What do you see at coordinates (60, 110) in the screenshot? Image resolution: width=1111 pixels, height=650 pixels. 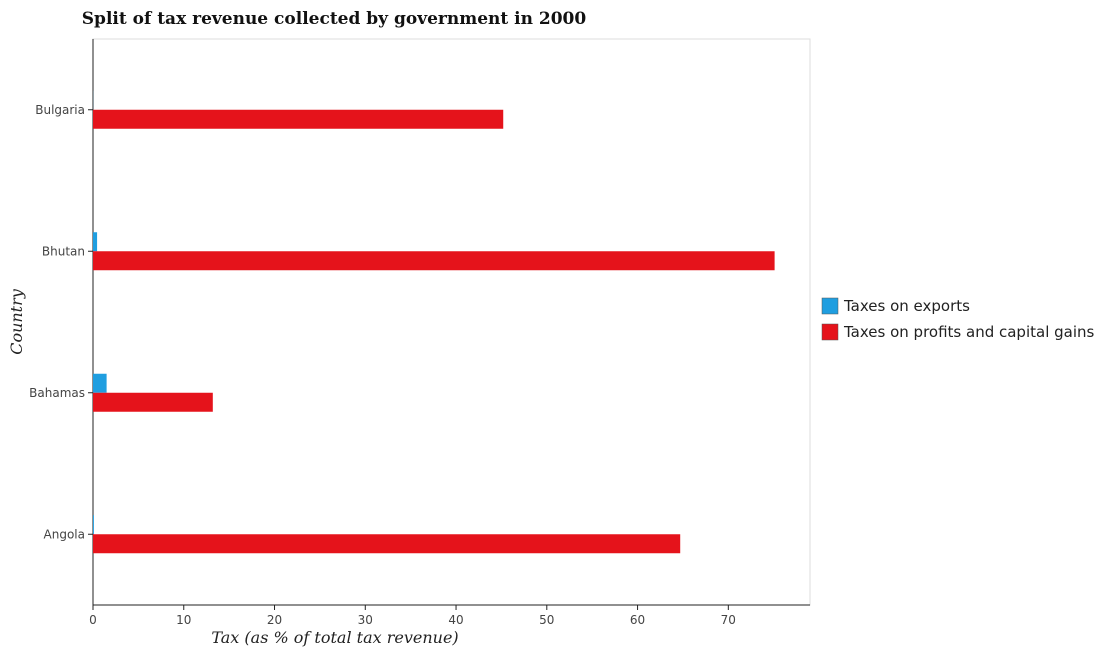 I see `y-tick-label-bulgaria: Bulgaria` at bounding box center [60, 110].